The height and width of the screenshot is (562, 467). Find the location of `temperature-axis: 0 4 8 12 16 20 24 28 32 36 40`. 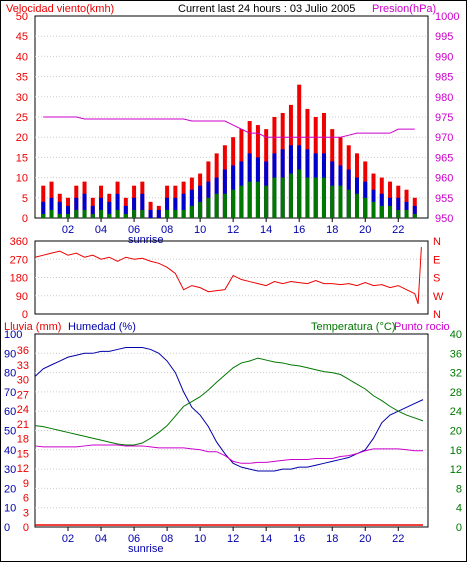

temperature-axis: 0 4 8 12 16 20 24 28 32 36 40 is located at coordinates (456, 431).